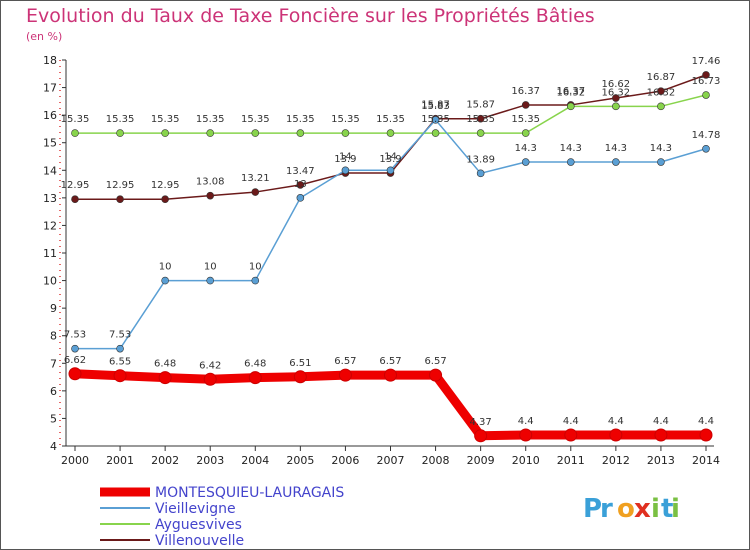 This screenshot has height=550, width=750. What do you see at coordinates (50, 225) in the screenshot?
I see `y-tick-label: 12` at bounding box center [50, 225].